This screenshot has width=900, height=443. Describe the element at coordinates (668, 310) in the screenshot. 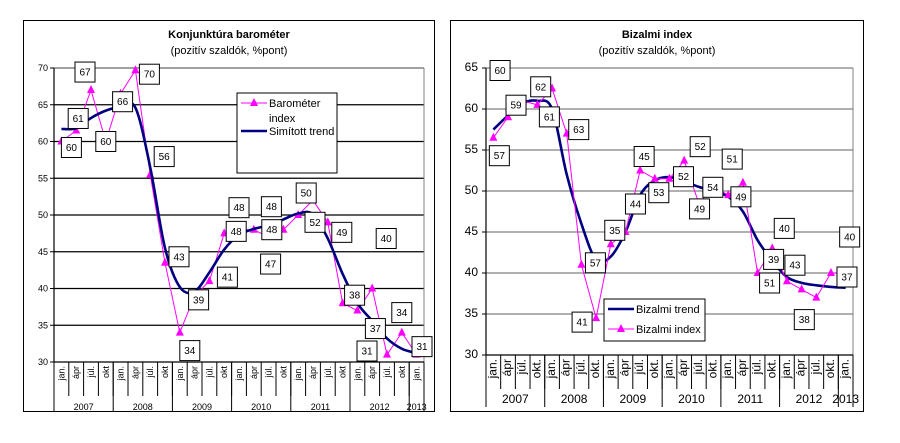

I see `legend-label: Bizalmi trend` at that location.